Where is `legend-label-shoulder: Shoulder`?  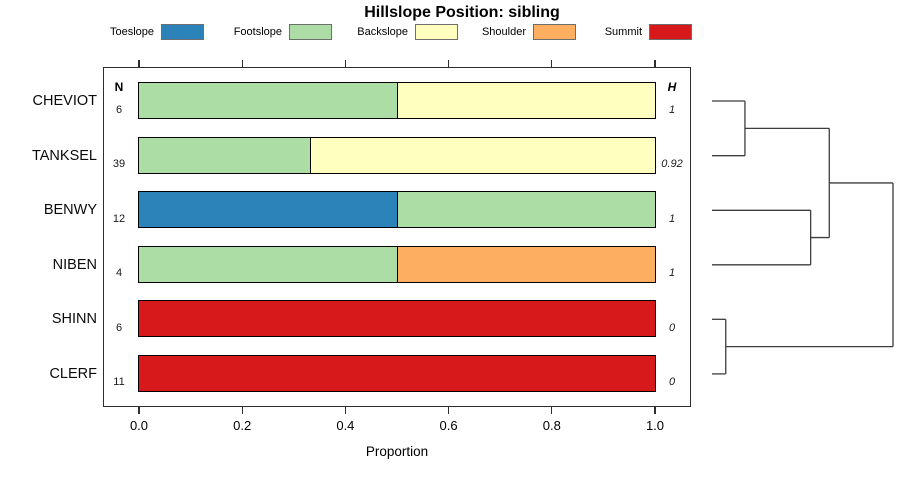 legend-label-shoulder: Shoulder is located at coordinates (503, 32).